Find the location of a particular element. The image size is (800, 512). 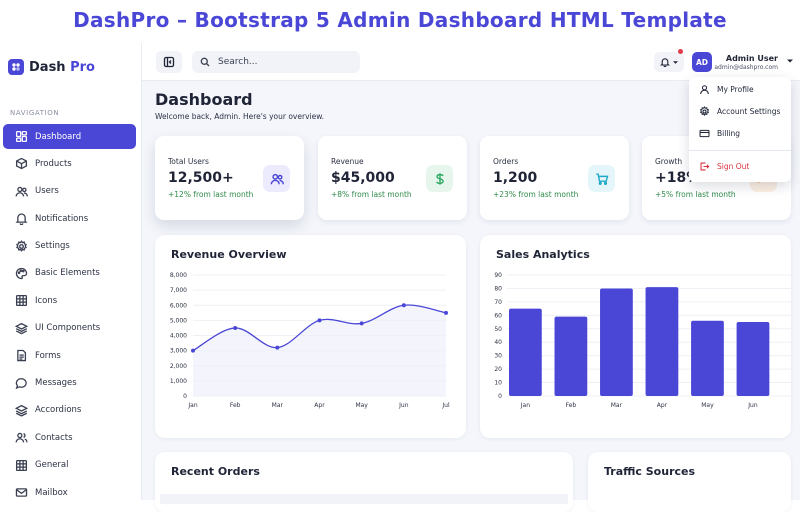

x-tick-label: Feb is located at coordinates (571, 405).